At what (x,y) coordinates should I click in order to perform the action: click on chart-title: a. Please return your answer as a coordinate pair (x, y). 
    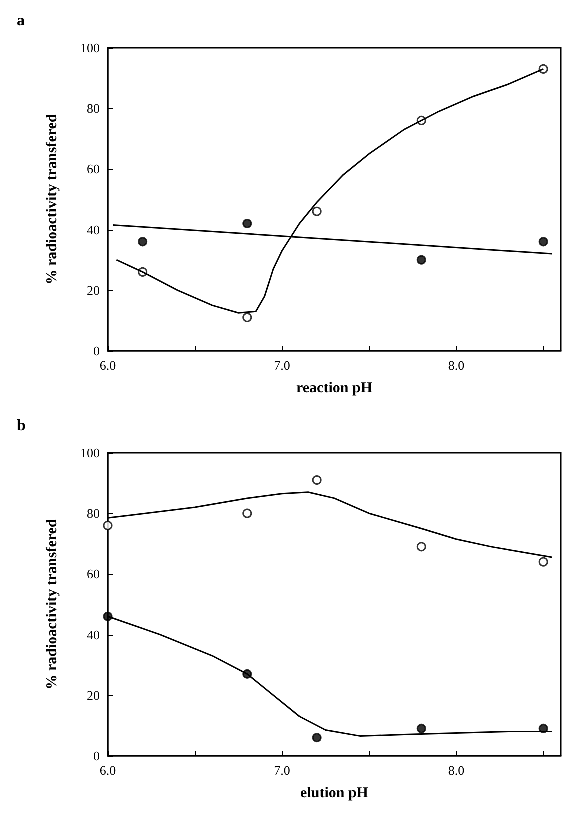
    Looking at the image, I should click on (21, 21).